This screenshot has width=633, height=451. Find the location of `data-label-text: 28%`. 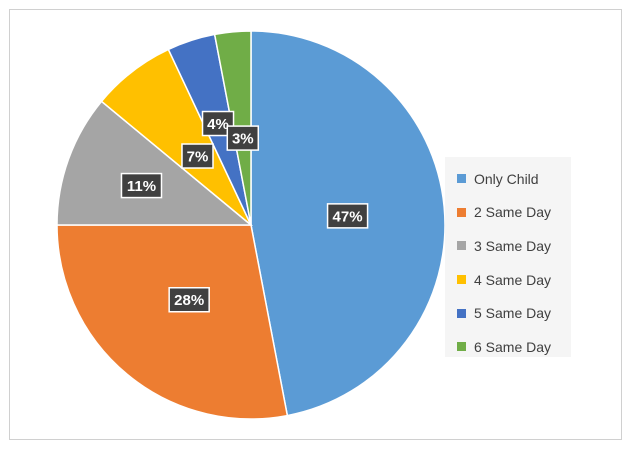

data-label-text: 28% is located at coordinates (189, 300).